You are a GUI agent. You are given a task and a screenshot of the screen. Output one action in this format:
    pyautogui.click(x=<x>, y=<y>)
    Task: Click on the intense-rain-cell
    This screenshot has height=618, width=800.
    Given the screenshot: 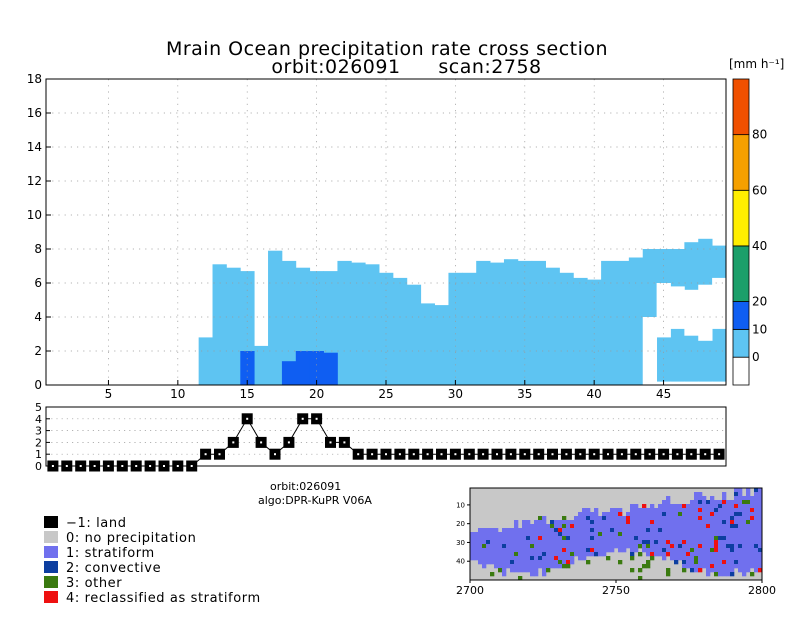 What is the action you would take?
    pyautogui.click(x=330, y=368)
    